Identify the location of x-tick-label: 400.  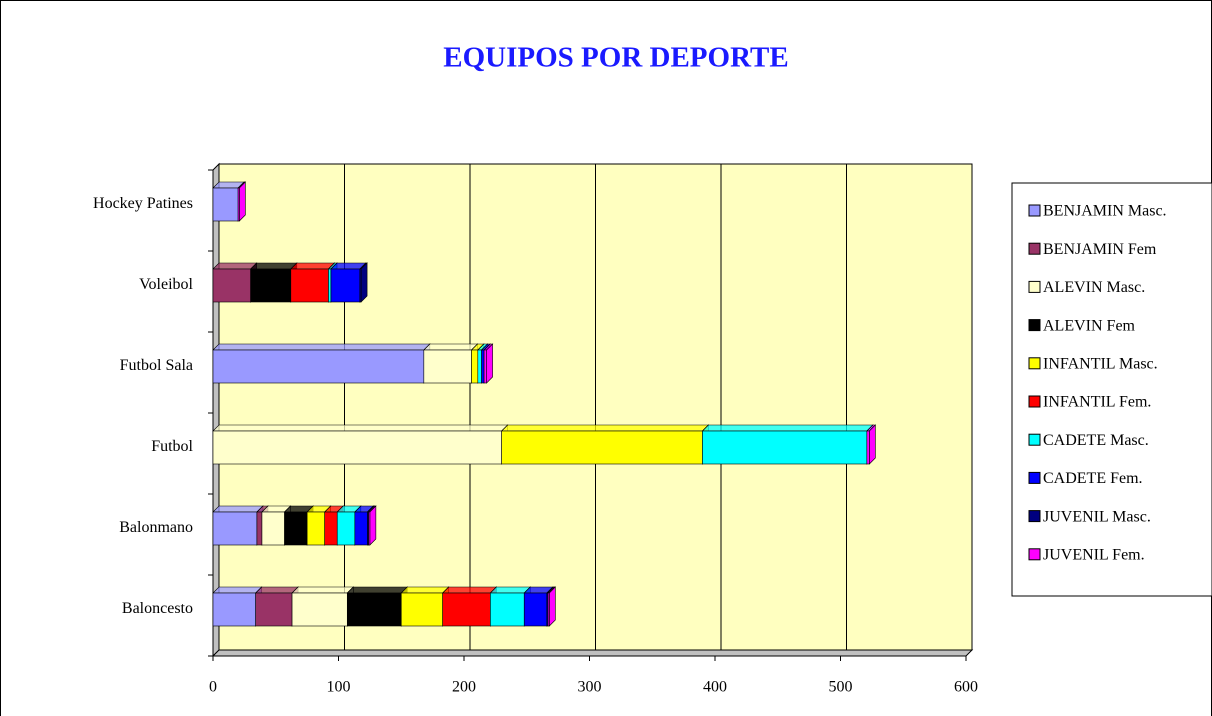
(715, 687).